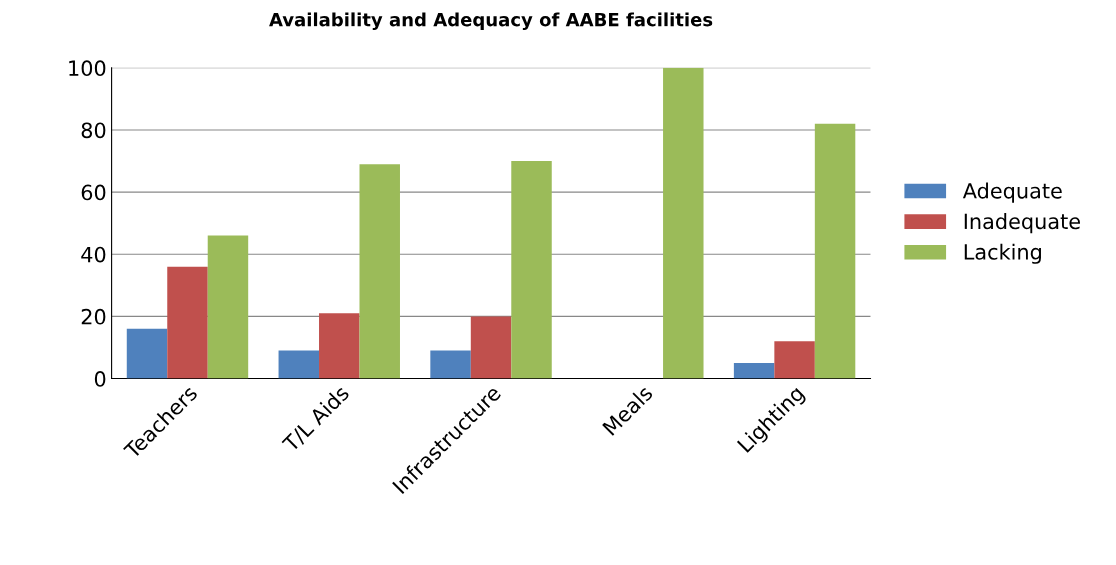 The width and height of the screenshot is (1116, 565). Describe the element at coordinates (93, 192) in the screenshot. I see `y-tick-label: 60` at that location.